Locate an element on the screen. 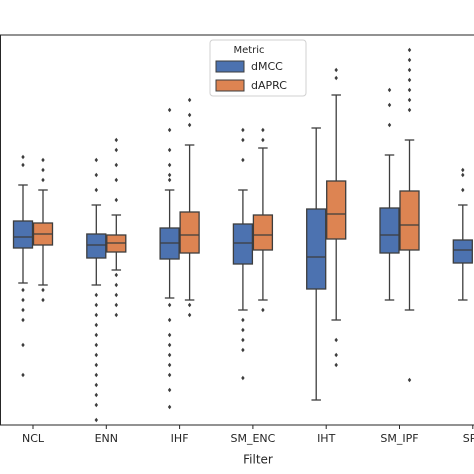 The height and width of the screenshot is (474, 474). x-tick-label: IHF is located at coordinates (180, 438).